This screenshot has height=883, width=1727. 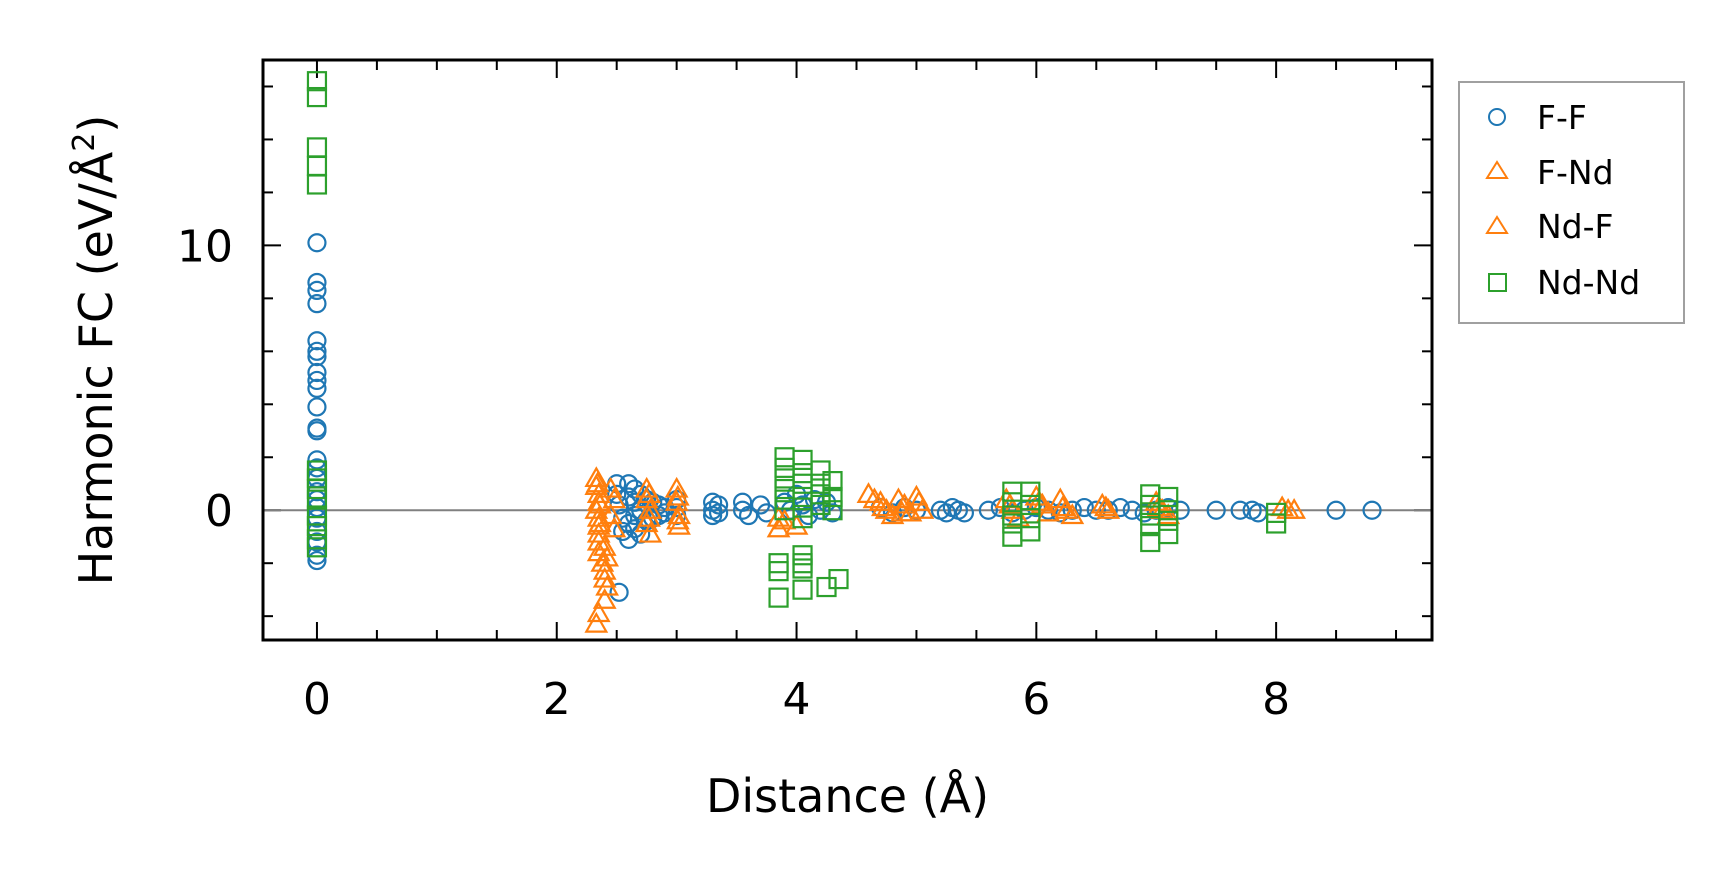 What do you see at coordinates (219, 511) in the screenshot?
I see `y-tick-label: 0` at bounding box center [219, 511].